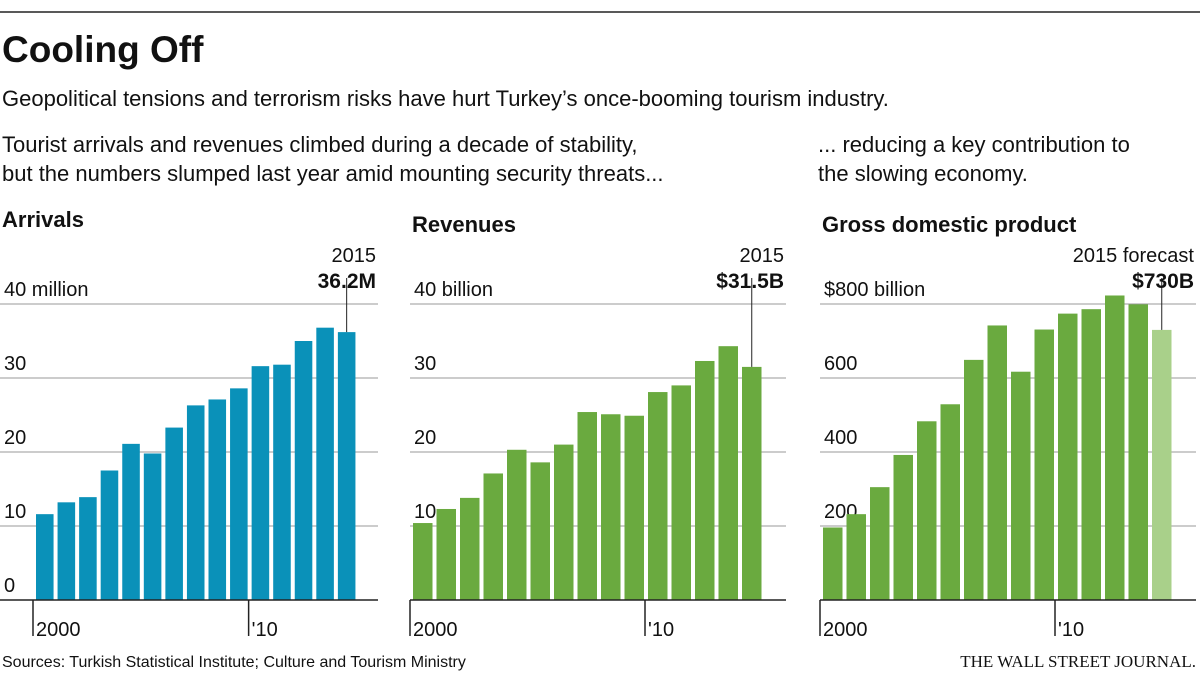 The width and height of the screenshot is (1200, 673). Describe the element at coordinates (874, 290) in the screenshot. I see `y-tick-label: $800 billion` at that location.